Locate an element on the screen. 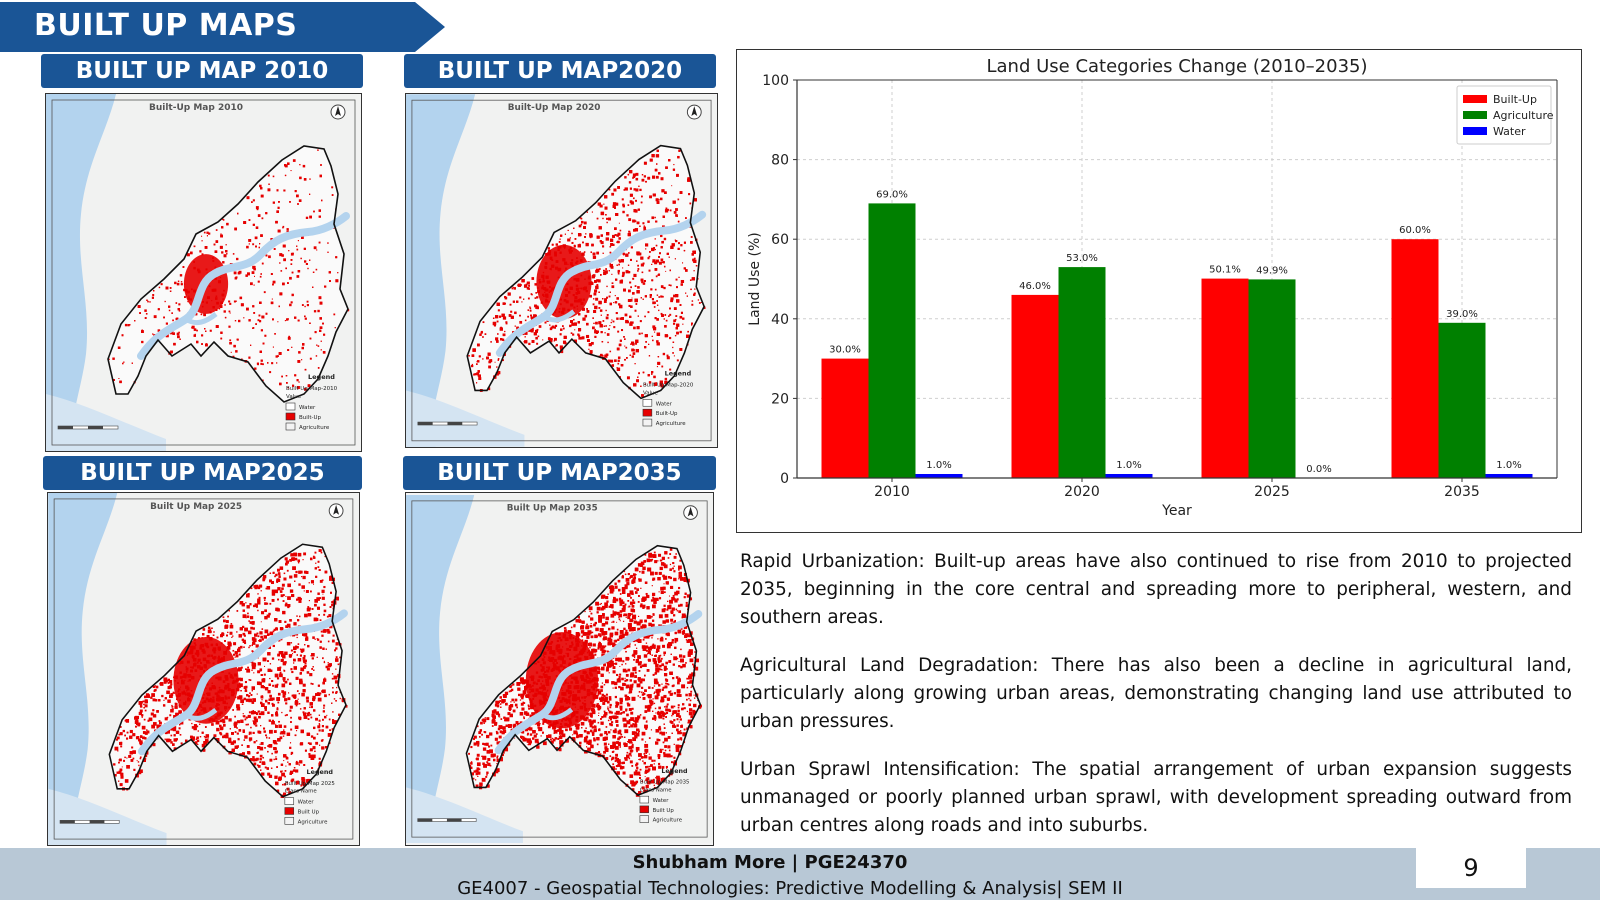 The height and width of the screenshot is (900, 1600). bar-water-2020 is located at coordinates (1129, 476).